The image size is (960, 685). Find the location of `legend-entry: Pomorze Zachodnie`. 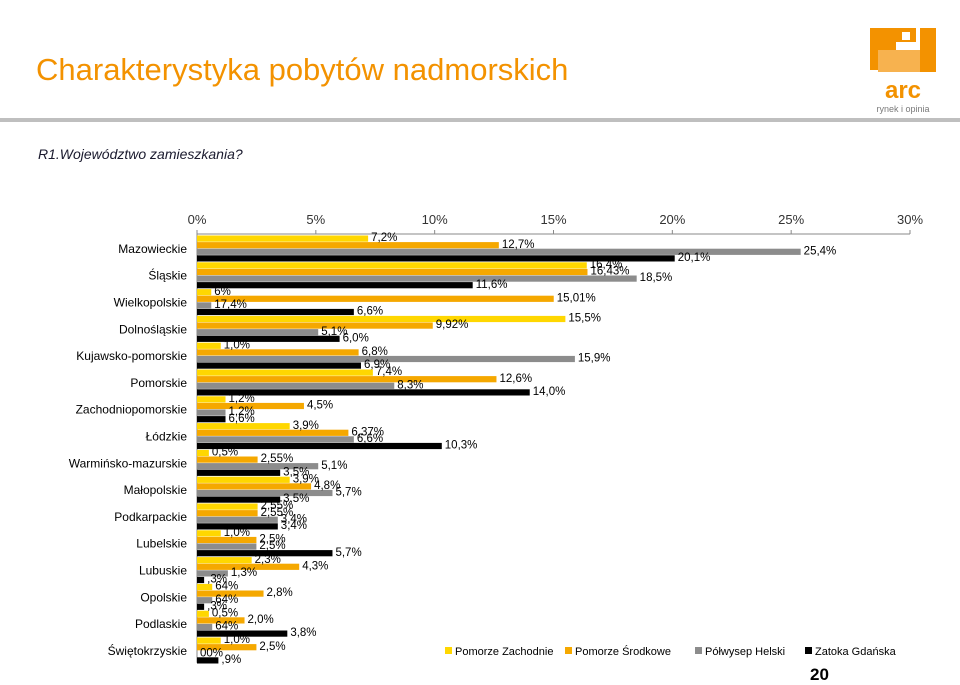

legend-entry: Pomorze Zachodnie is located at coordinates (504, 652).